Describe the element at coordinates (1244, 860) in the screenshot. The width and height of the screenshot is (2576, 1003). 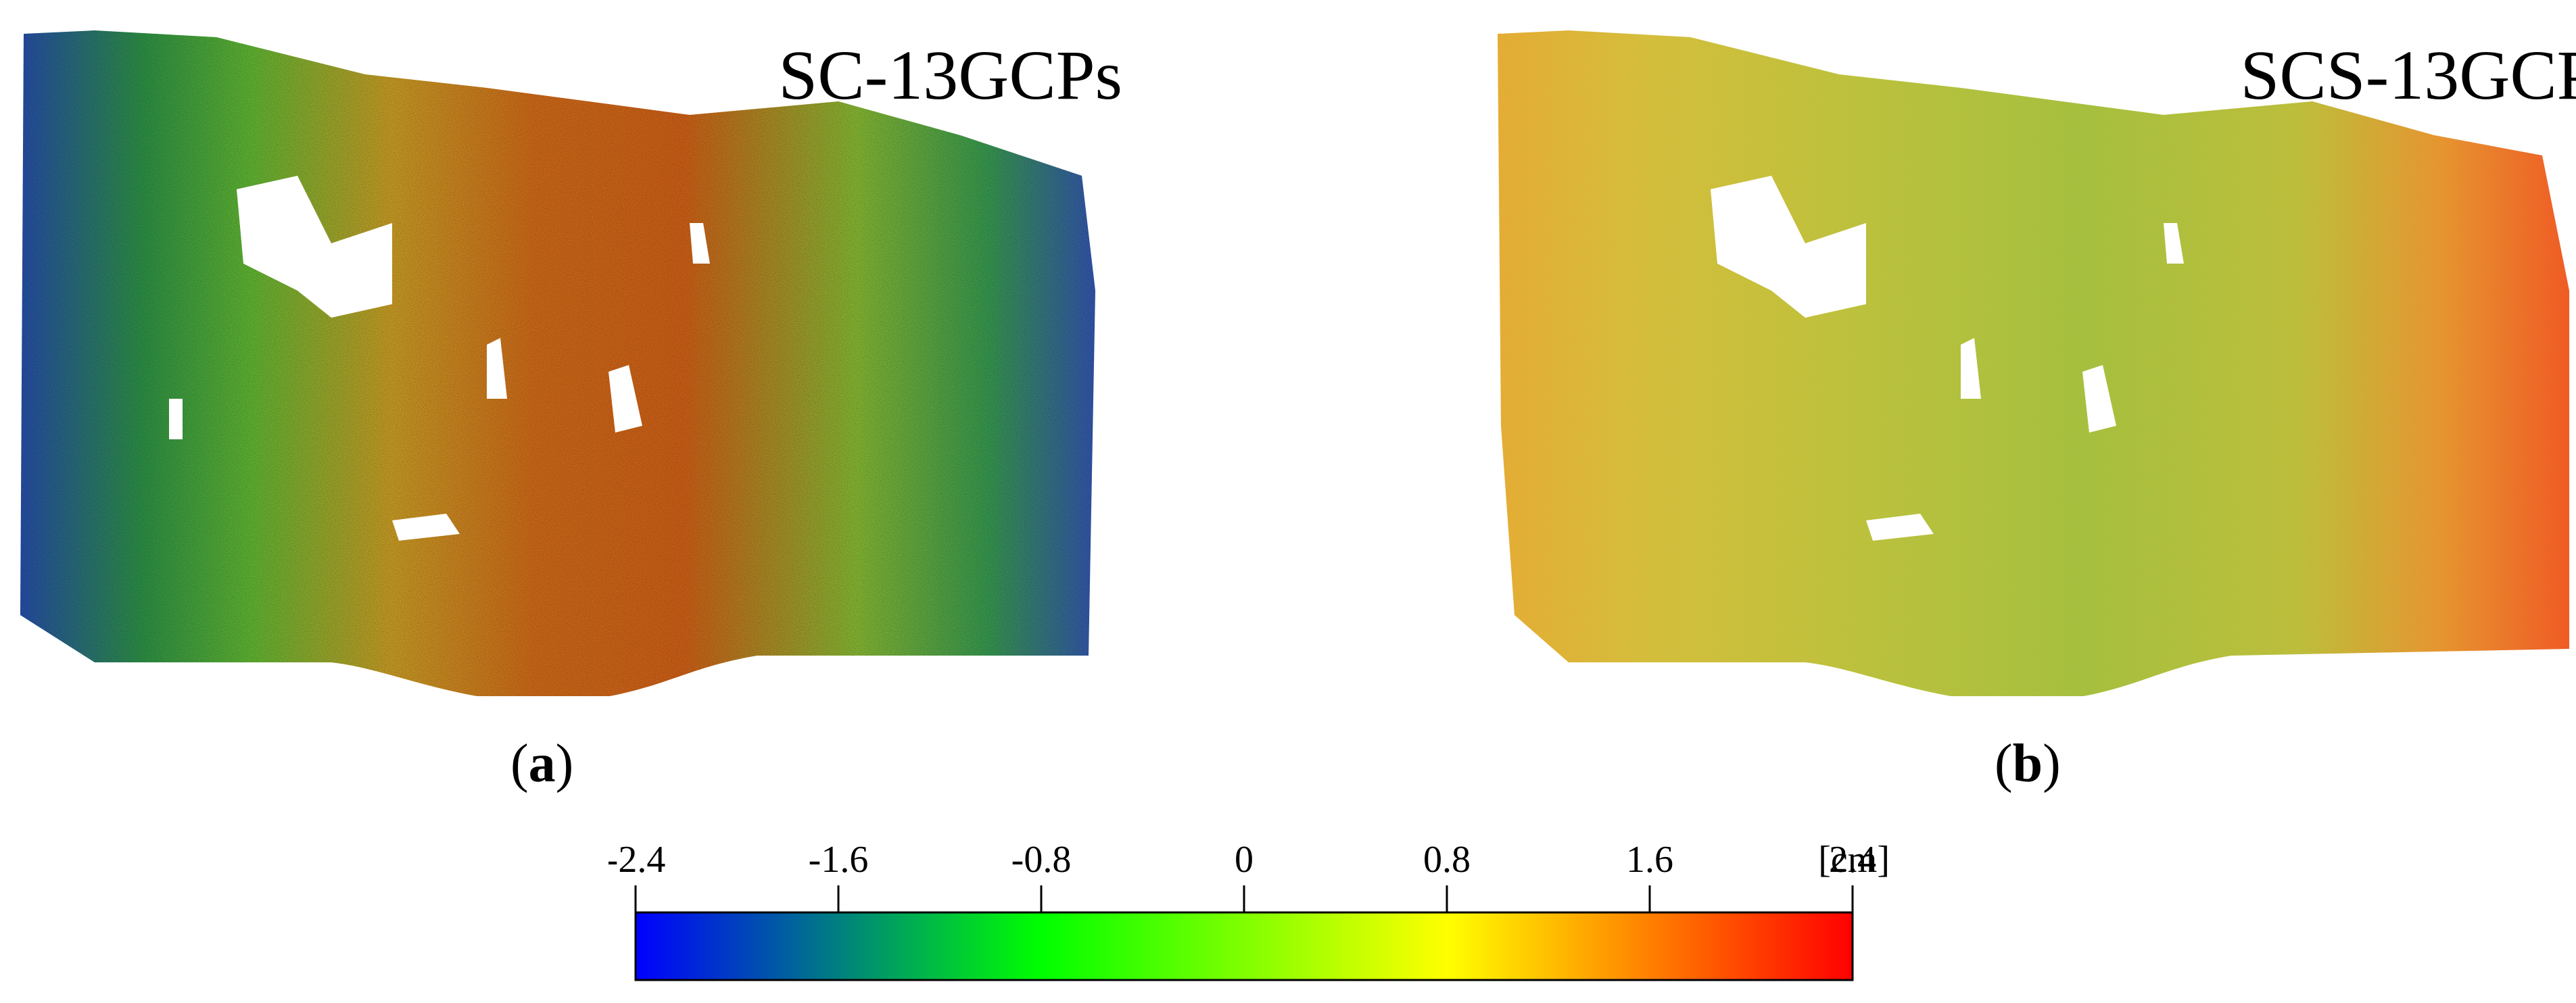
I see `colorbar-tick-label: 0` at that location.